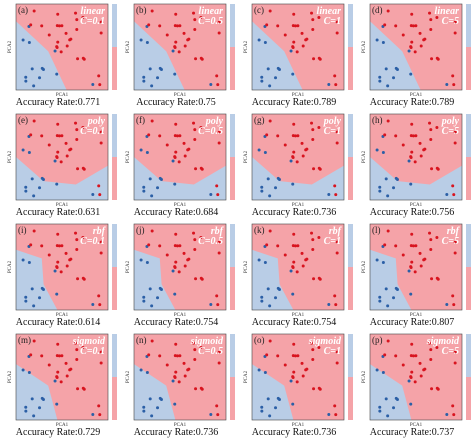  What do you see at coordinates (332, 21) in the screenshot?
I see `c-value: C=1` at bounding box center [332, 21].